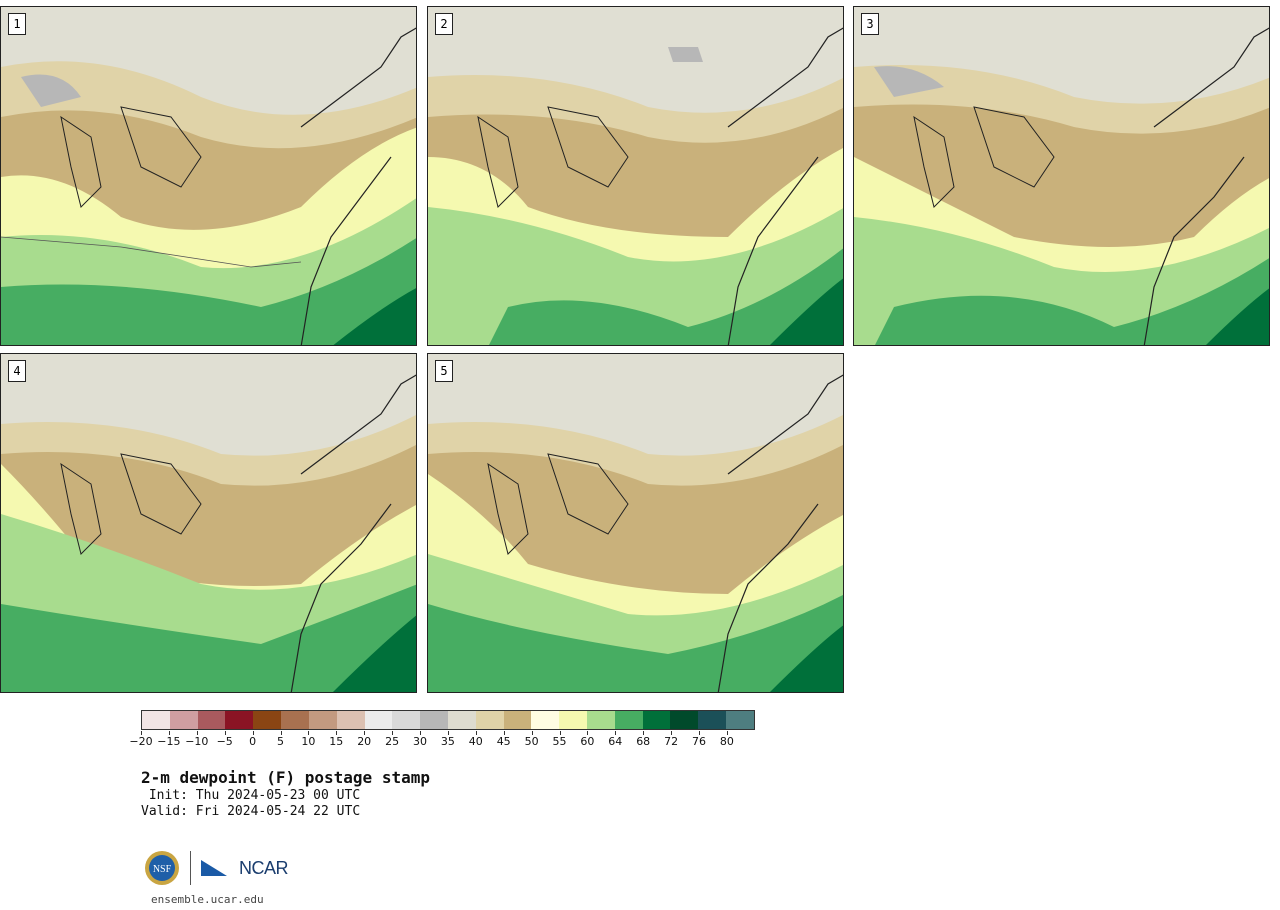  What do you see at coordinates (420, 741) in the screenshot?
I see `colorbar-tick-label: 30` at bounding box center [420, 741].